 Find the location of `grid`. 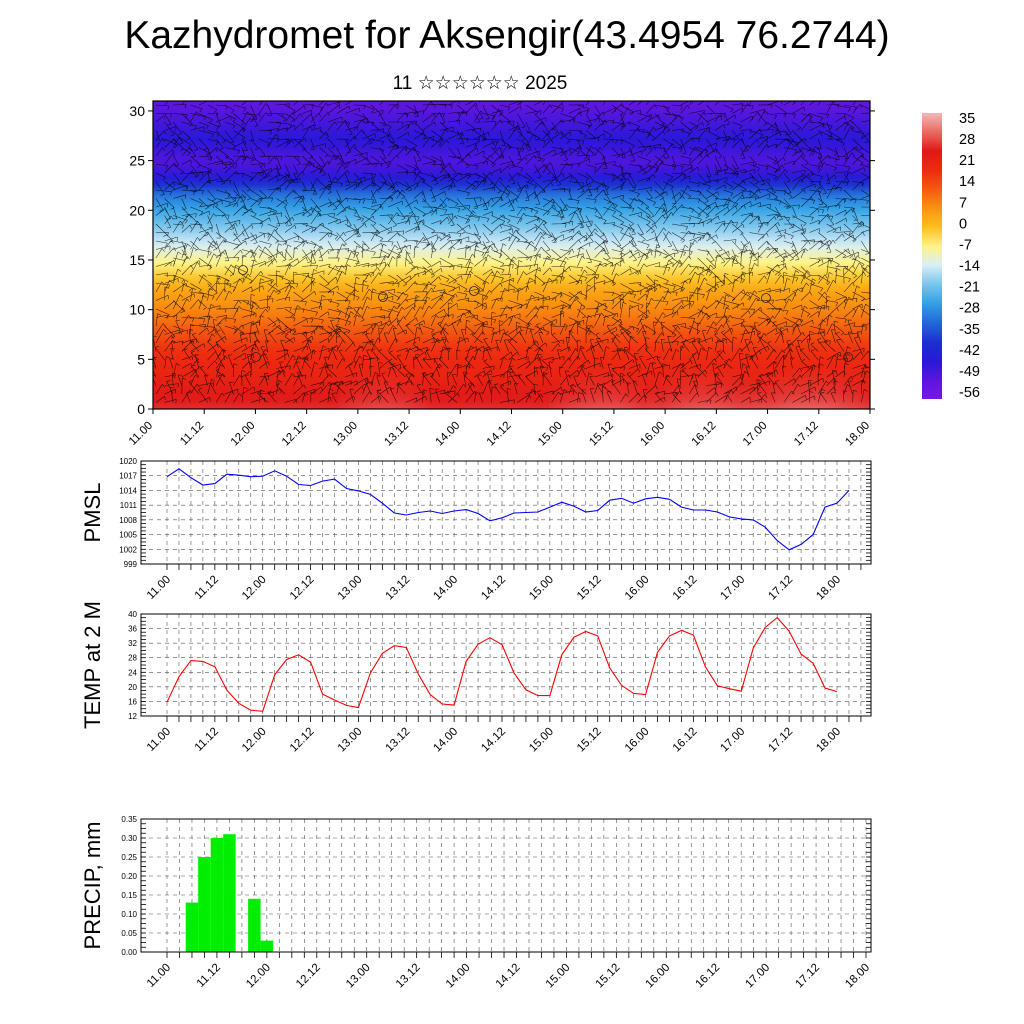

grid is located at coordinates (506, 665).